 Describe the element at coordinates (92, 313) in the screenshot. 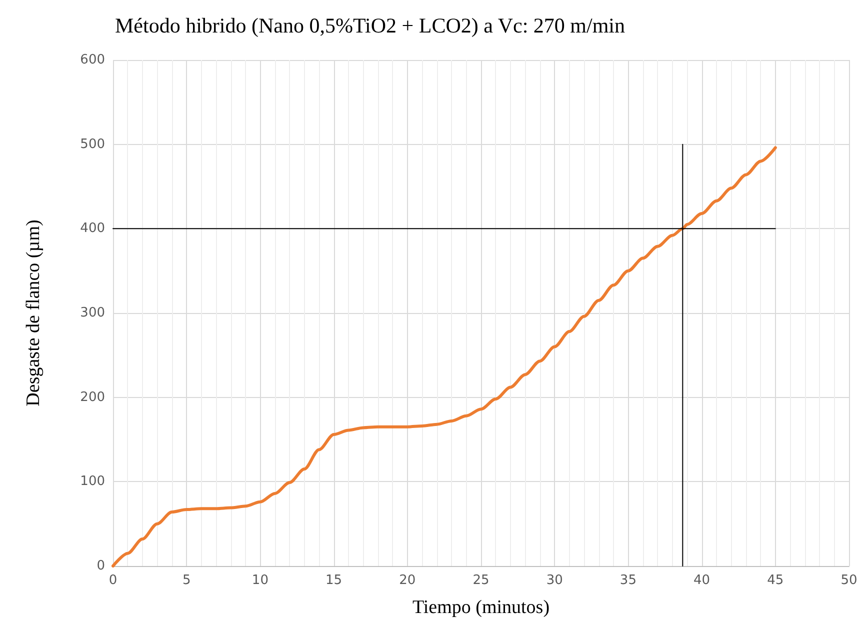

I see `y-tick-label: 300` at that location.